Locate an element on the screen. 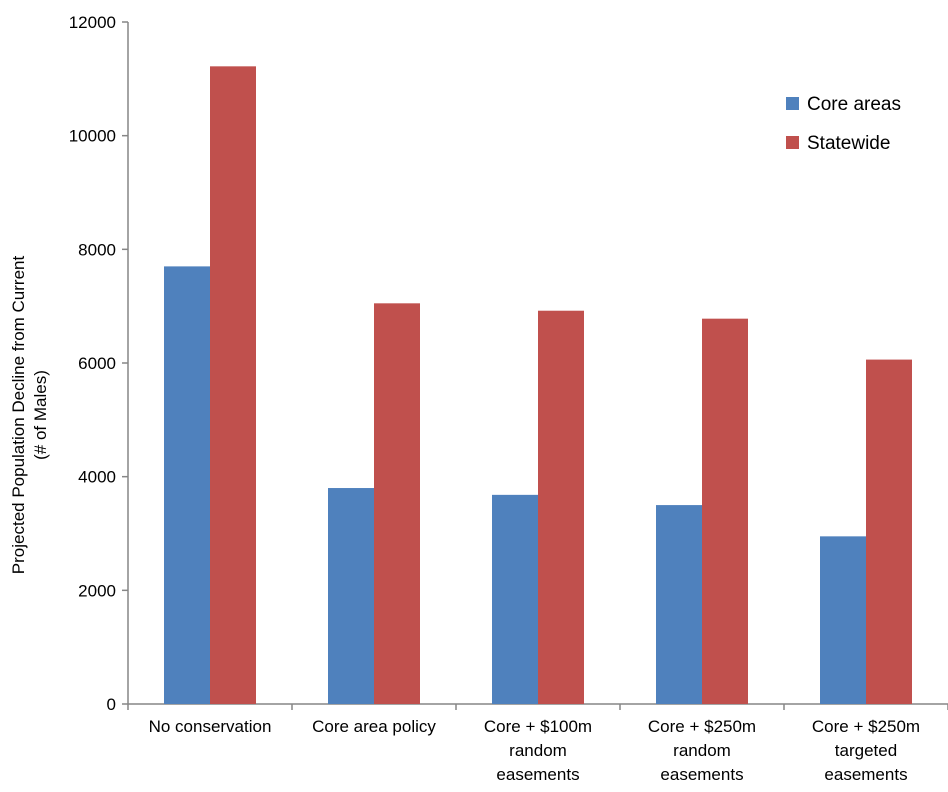 The image size is (948, 792). y-tick-label: 12000 is located at coordinates (92, 22).